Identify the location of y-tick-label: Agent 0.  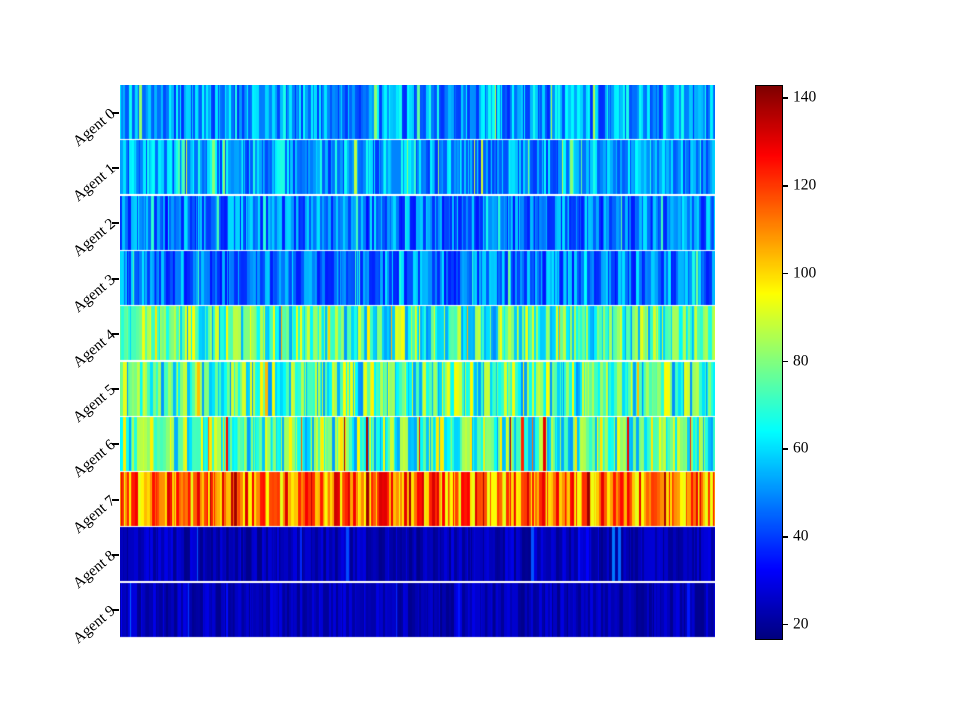
(95, 127).